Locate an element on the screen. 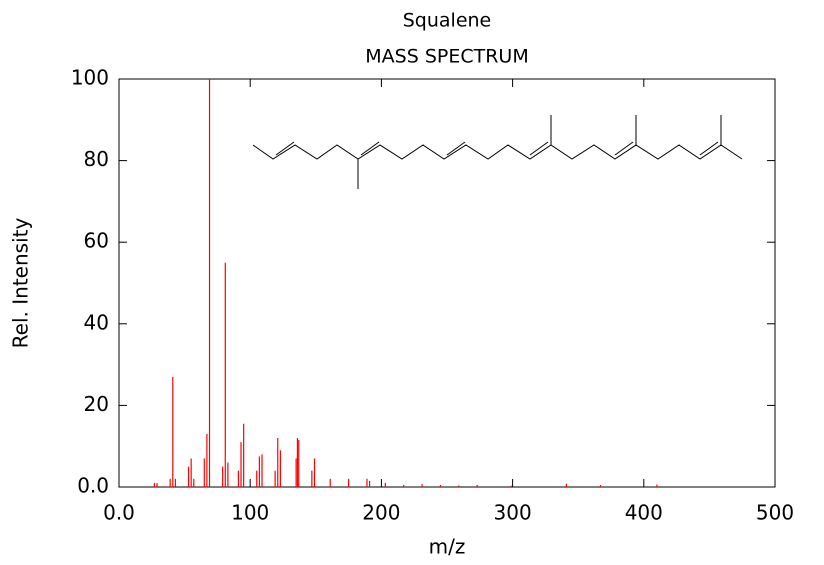 The height and width of the screenshot is (565, 824). y-tick-label: 0.0 is located at coordinates (93, 486).